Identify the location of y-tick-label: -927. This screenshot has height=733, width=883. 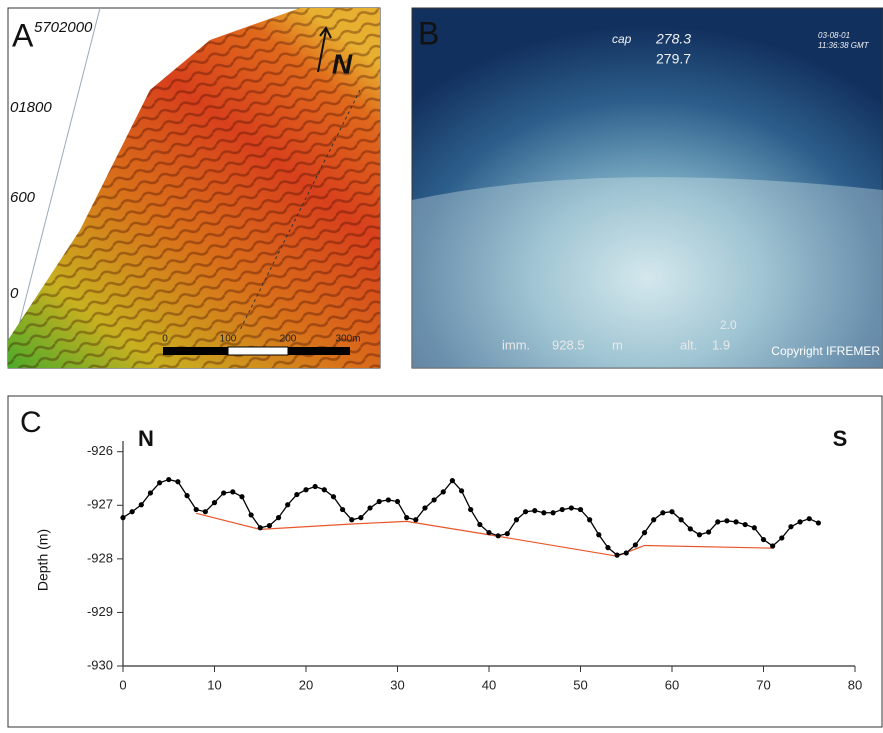
(100, 504).